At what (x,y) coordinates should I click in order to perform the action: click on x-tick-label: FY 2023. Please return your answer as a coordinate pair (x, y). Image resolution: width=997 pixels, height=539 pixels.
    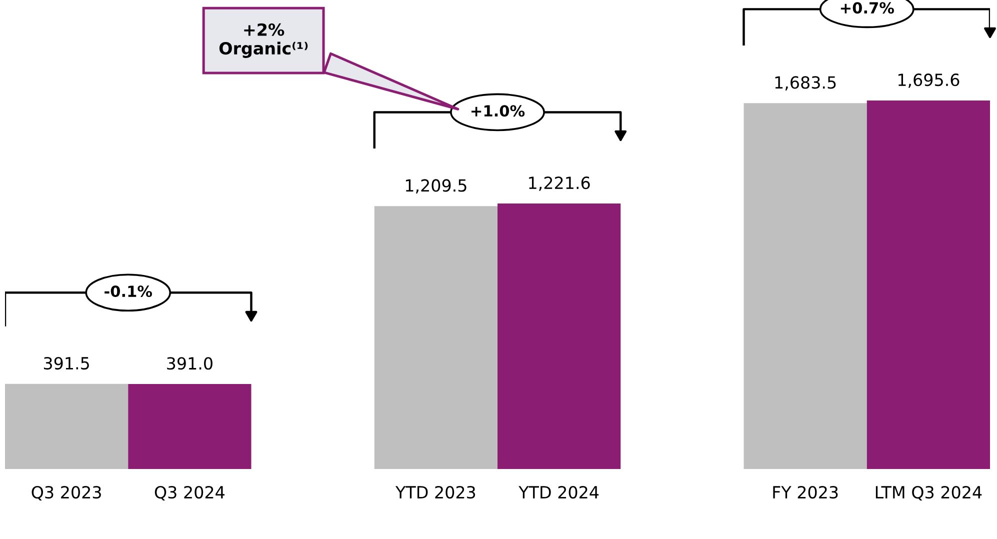
    Looking at the image, I should click on (805, 492).